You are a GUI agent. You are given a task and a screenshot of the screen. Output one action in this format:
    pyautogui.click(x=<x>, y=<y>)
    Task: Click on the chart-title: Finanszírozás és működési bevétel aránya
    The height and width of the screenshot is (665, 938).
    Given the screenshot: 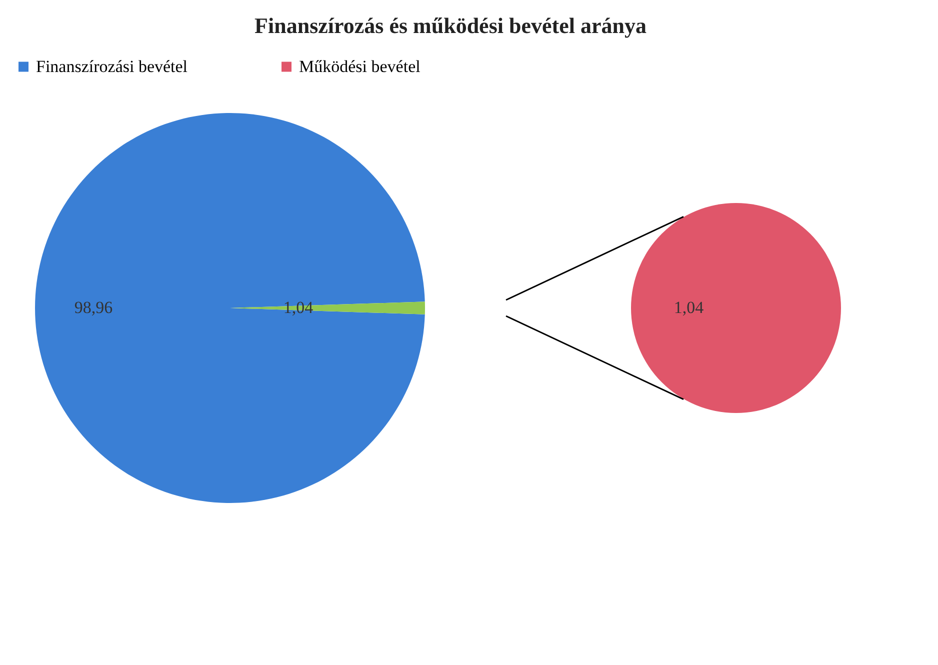 What is the action you would take?
    pyautogui.click(x=450, y=25)
    